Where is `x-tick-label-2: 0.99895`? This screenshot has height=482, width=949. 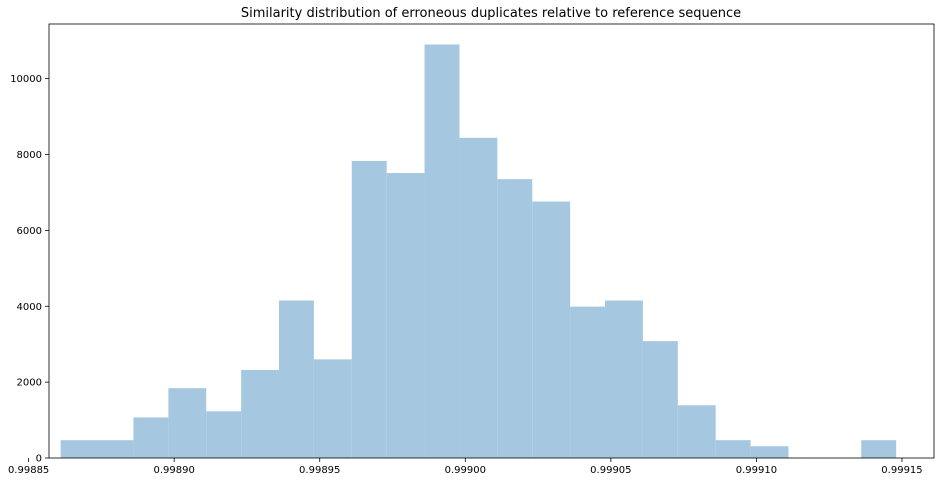
x-tick-label-2: 0.99895 is located at coordinates (319, 470).